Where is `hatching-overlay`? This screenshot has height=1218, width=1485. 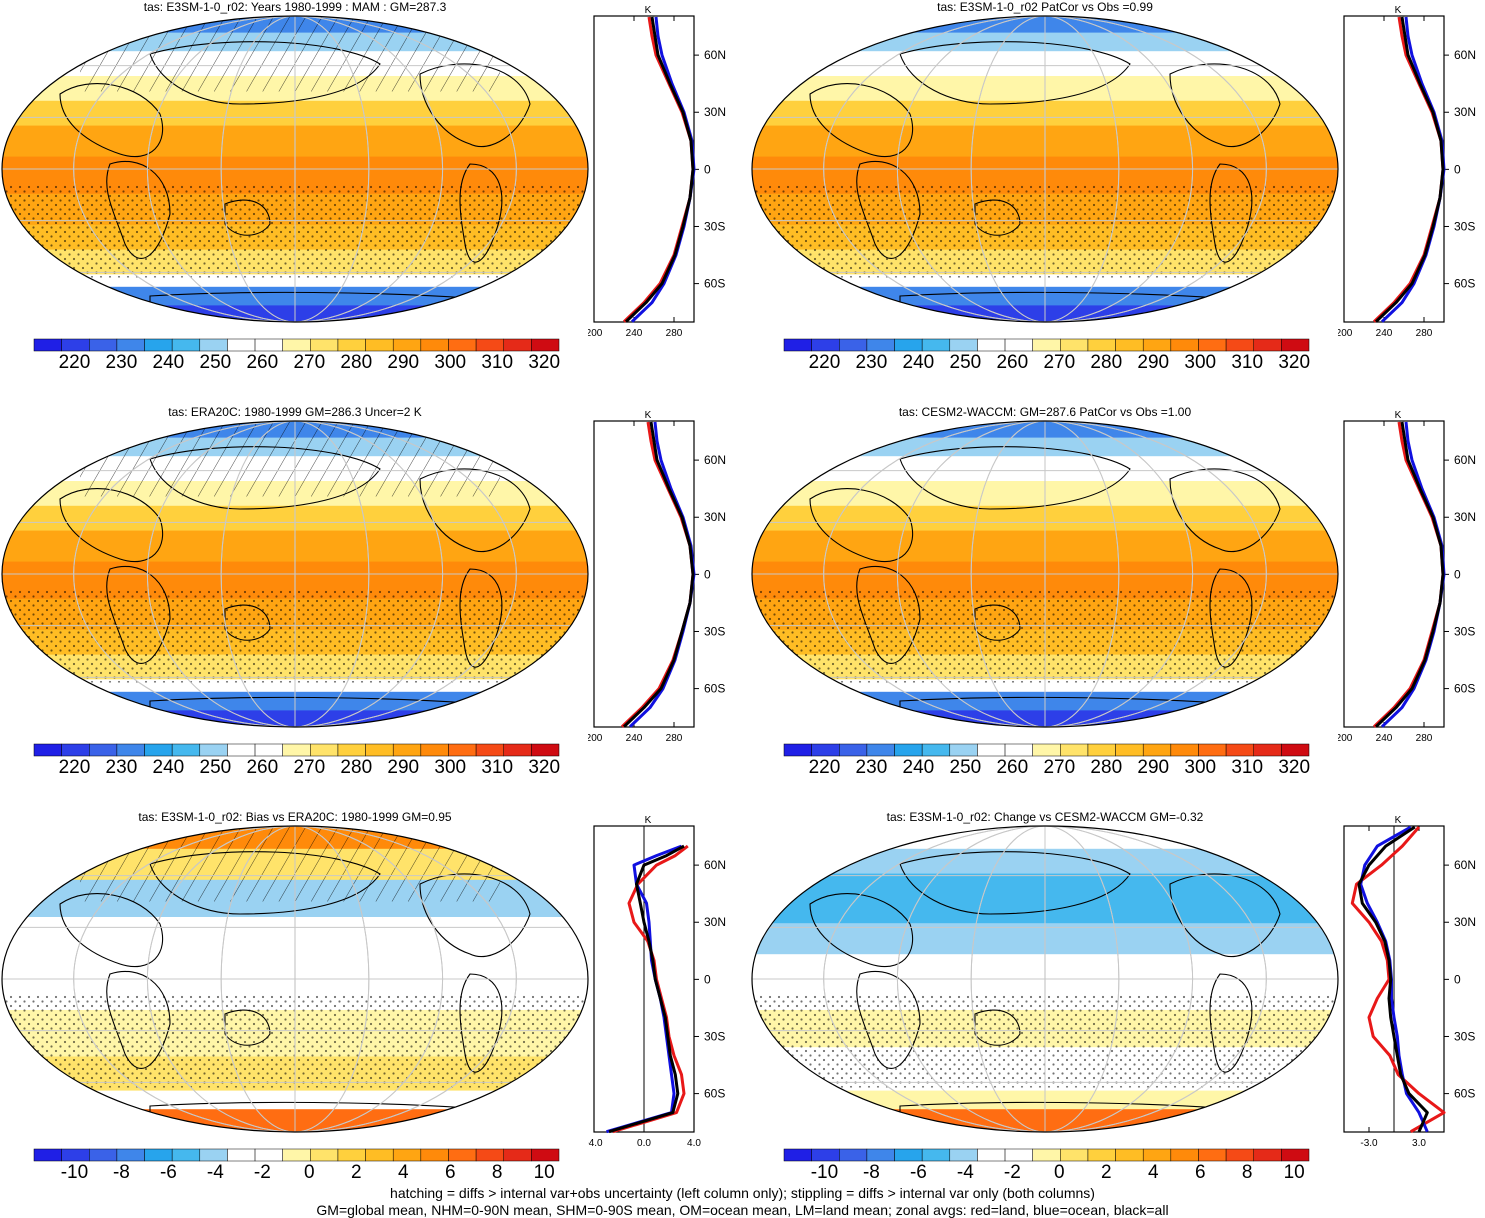 hatching-overlay is located at coordinates (290, 864).